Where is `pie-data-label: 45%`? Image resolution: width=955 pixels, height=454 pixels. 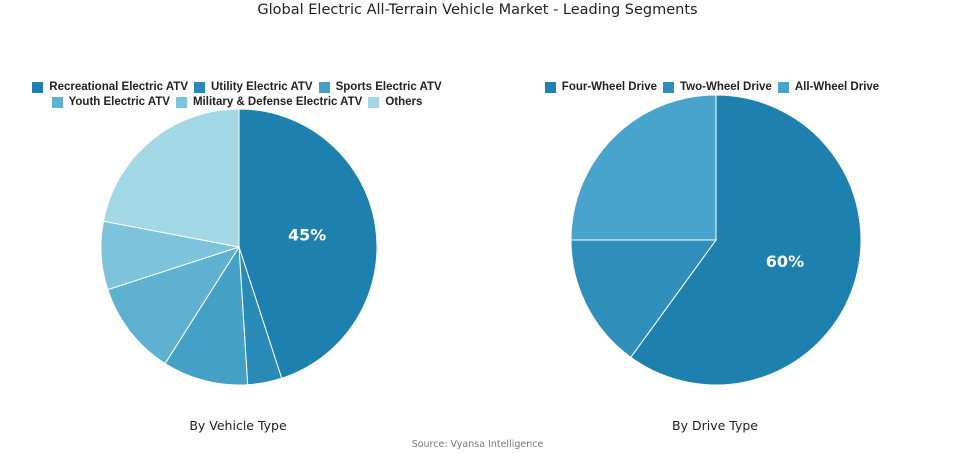 pie-data-label: 45% is located at coordinates (307, 235).